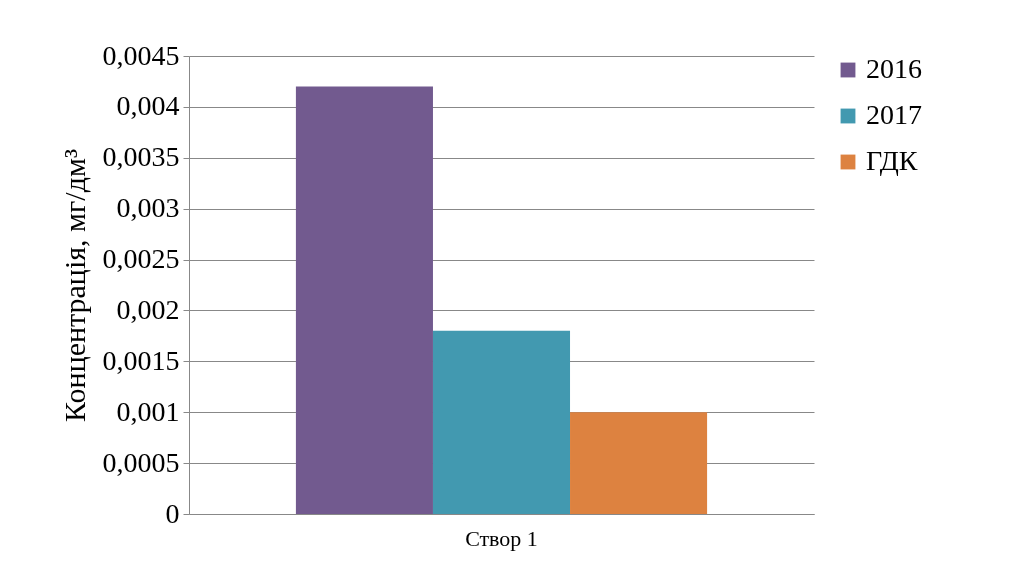 The image size is (1027, 577). What do you see at coordinates (148, 411) in the screenshot?
I see `y-tick-label: 0,001` at bounding box center [148, 411].